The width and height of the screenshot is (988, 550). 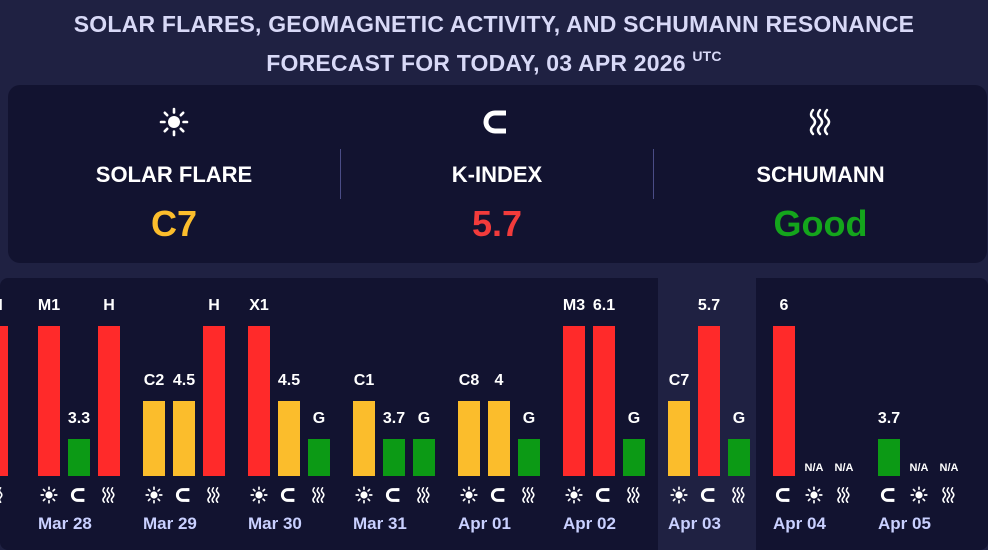 I want to click on bar-value-label: 6, so click(x=784, y=305).